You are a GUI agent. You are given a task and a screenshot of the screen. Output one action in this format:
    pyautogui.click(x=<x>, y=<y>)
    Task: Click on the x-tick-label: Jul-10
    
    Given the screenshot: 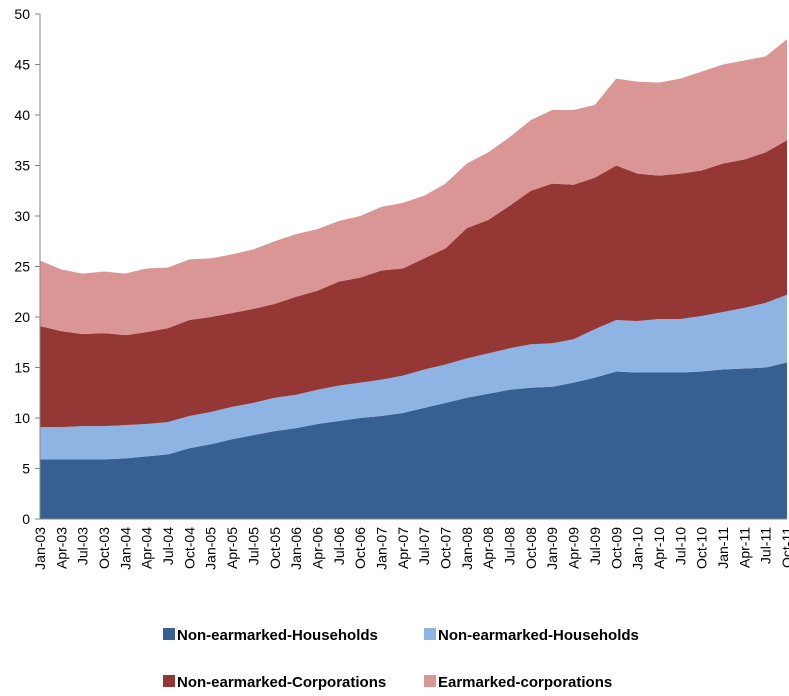 What is the action you would take?
    pyautogui.click(x=680, y=546)
    